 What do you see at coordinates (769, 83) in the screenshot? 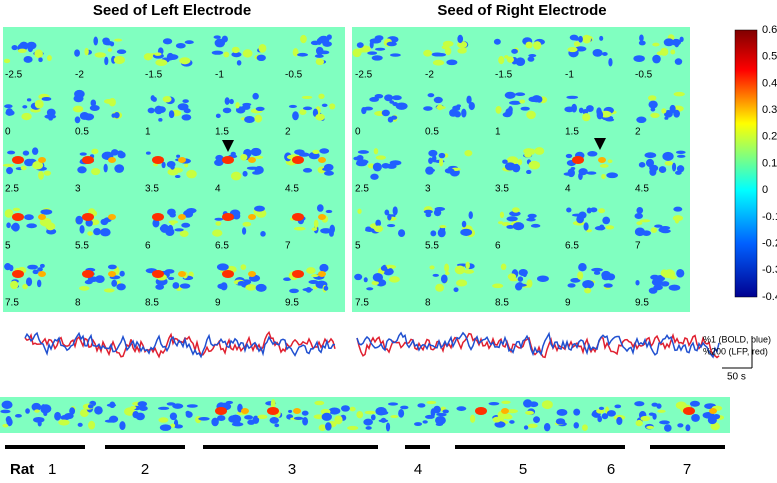
I see `colorbar-tick: 0.4` at bounding box center [769, 83].